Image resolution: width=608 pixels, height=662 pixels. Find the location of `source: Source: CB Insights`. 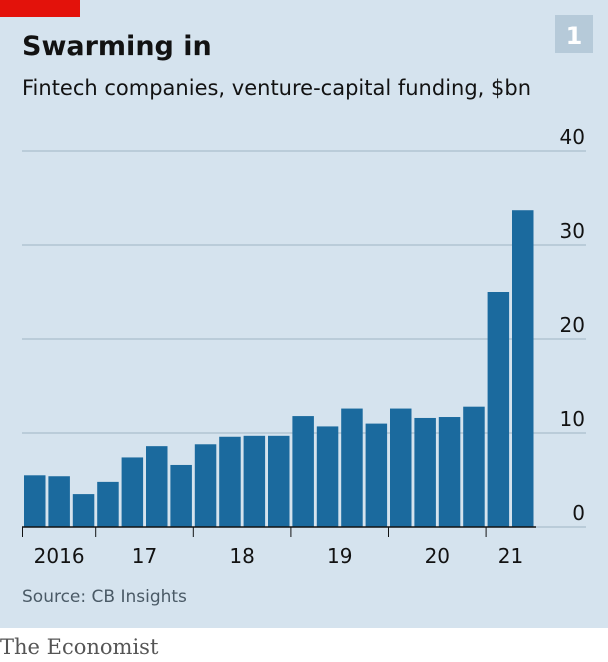

source: Source: CB Insights is located at coordinates (104, 597).